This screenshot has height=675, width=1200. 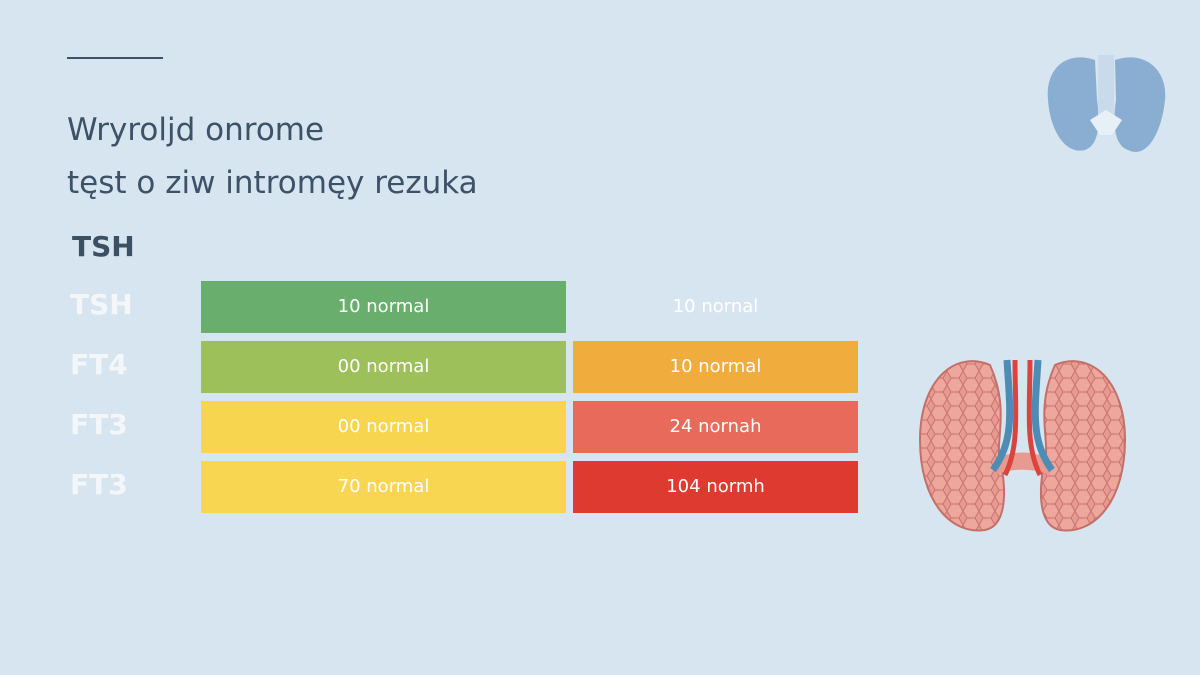 What do you see at coordinates (196, 130) in the screenshot?
I see `title-line: Wryroljd onrome` at bounding box center [196, 130].